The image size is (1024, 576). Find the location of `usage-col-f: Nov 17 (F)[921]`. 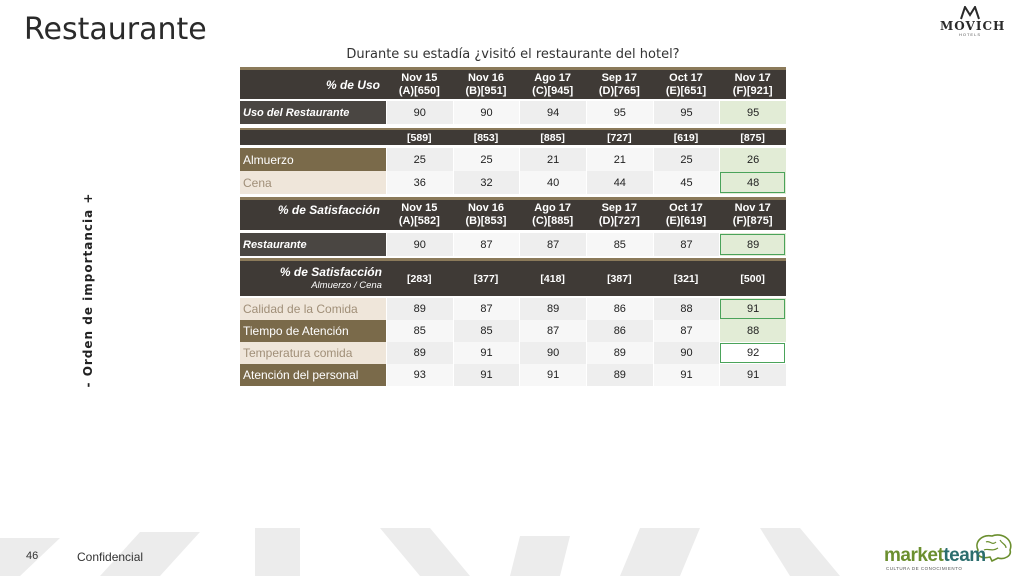

usage-col-f: Nov 17 (F)[921] is located at coordinates (752, 84).